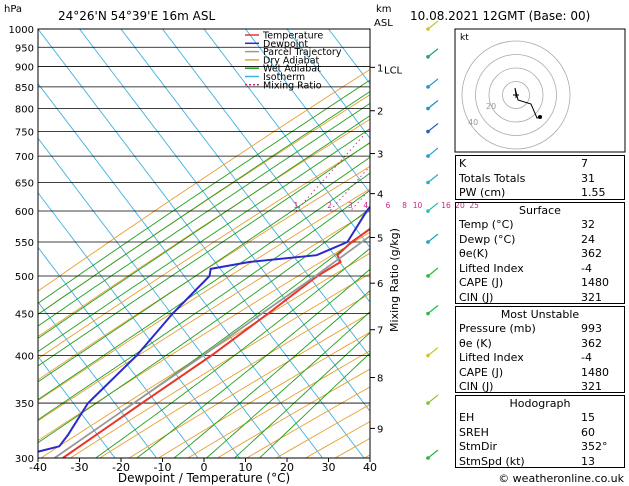 The height and width of the screenshot is (486, 629). What do you see at coordinates (527, 103) in the screenshot?
I see `hodograph-track` at bounding box center [527, 103].